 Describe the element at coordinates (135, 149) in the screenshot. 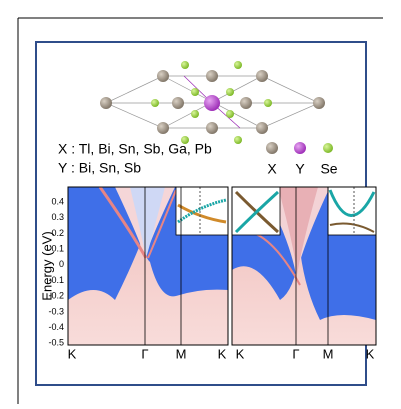

I see `composition-x: X : Tl, Bi, Sn, Sb, Ga, Pb` at that location.